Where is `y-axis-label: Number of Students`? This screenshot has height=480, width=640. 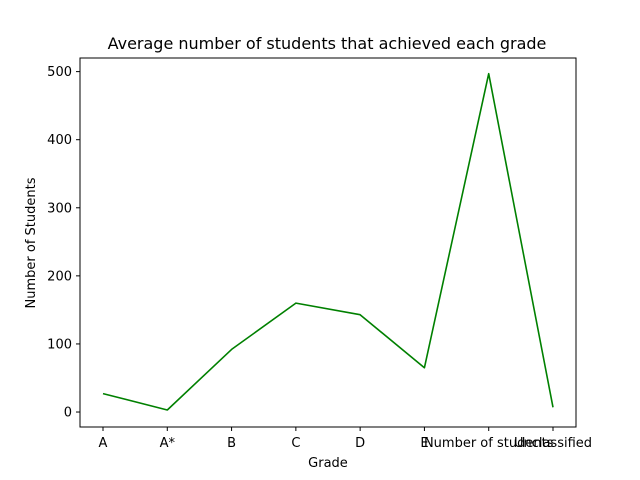
y-axis-label: Number of Students is located at coordinates (31, 242).